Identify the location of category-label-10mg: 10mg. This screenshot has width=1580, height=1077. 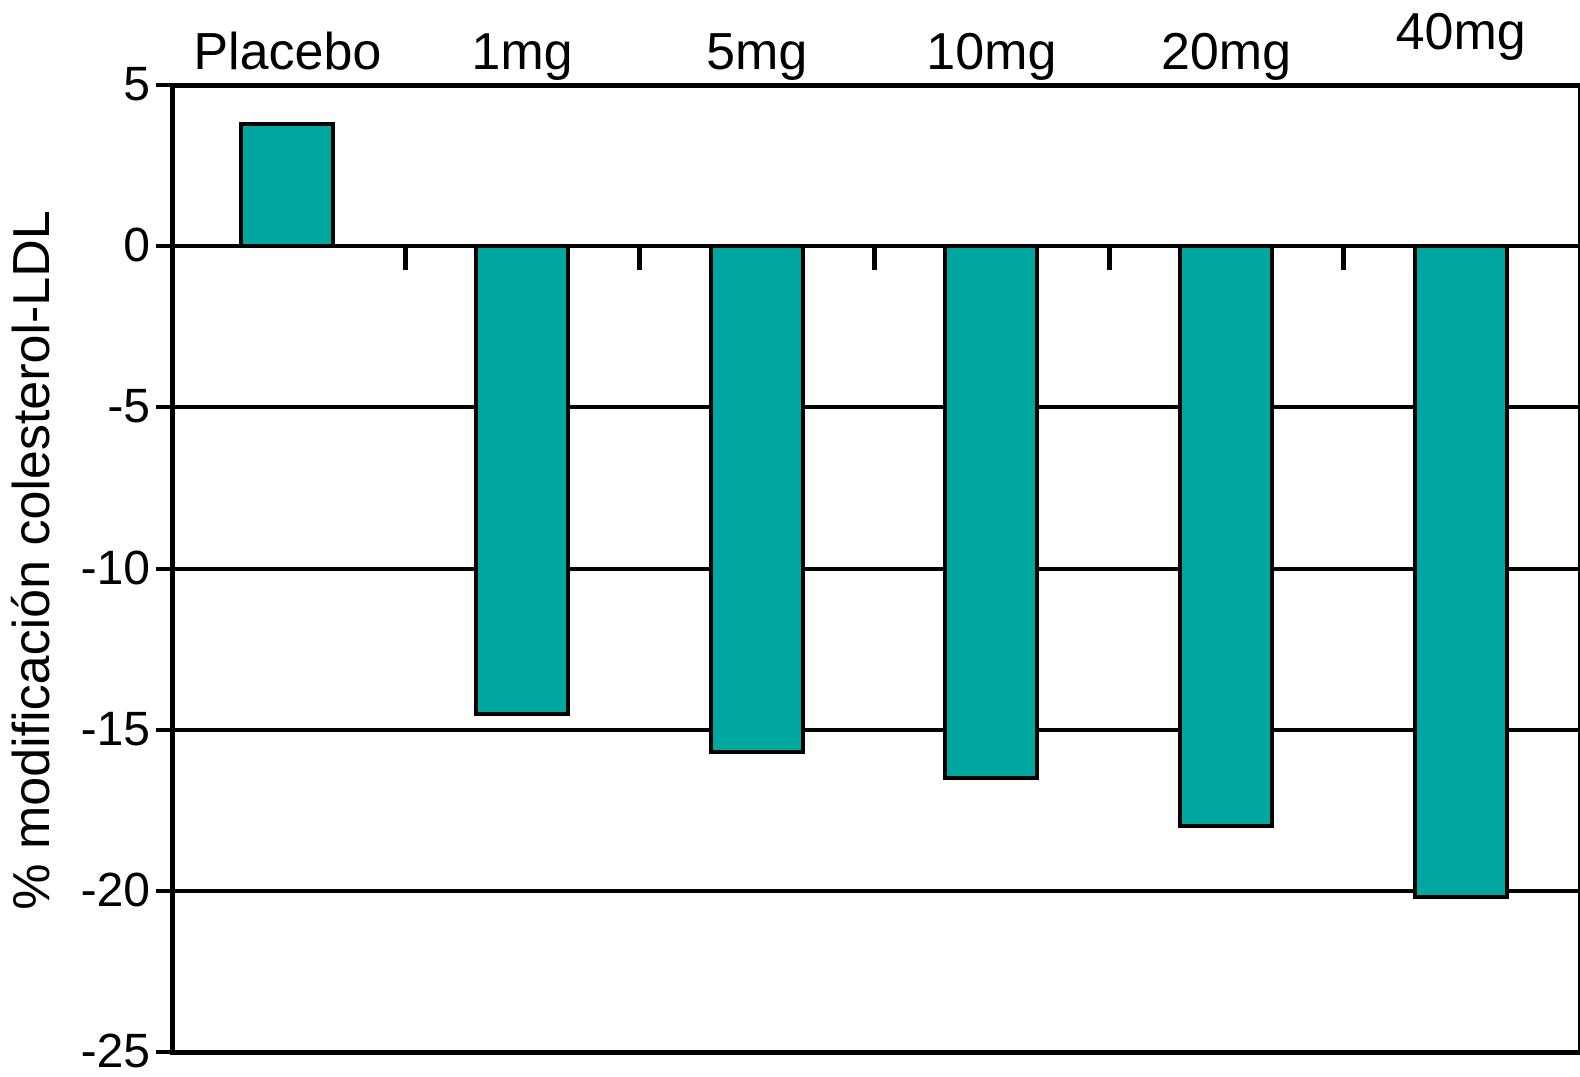
(991, 52).